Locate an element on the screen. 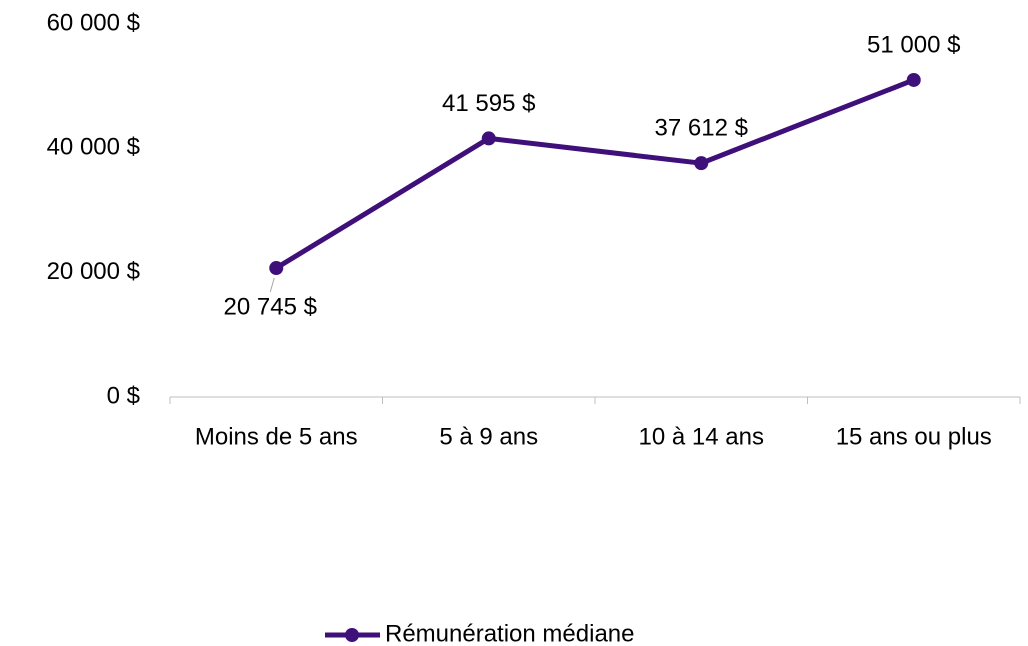 The height and width of the screenshot is (646, 1028). legend-marker is located at coordinates (352, 635).